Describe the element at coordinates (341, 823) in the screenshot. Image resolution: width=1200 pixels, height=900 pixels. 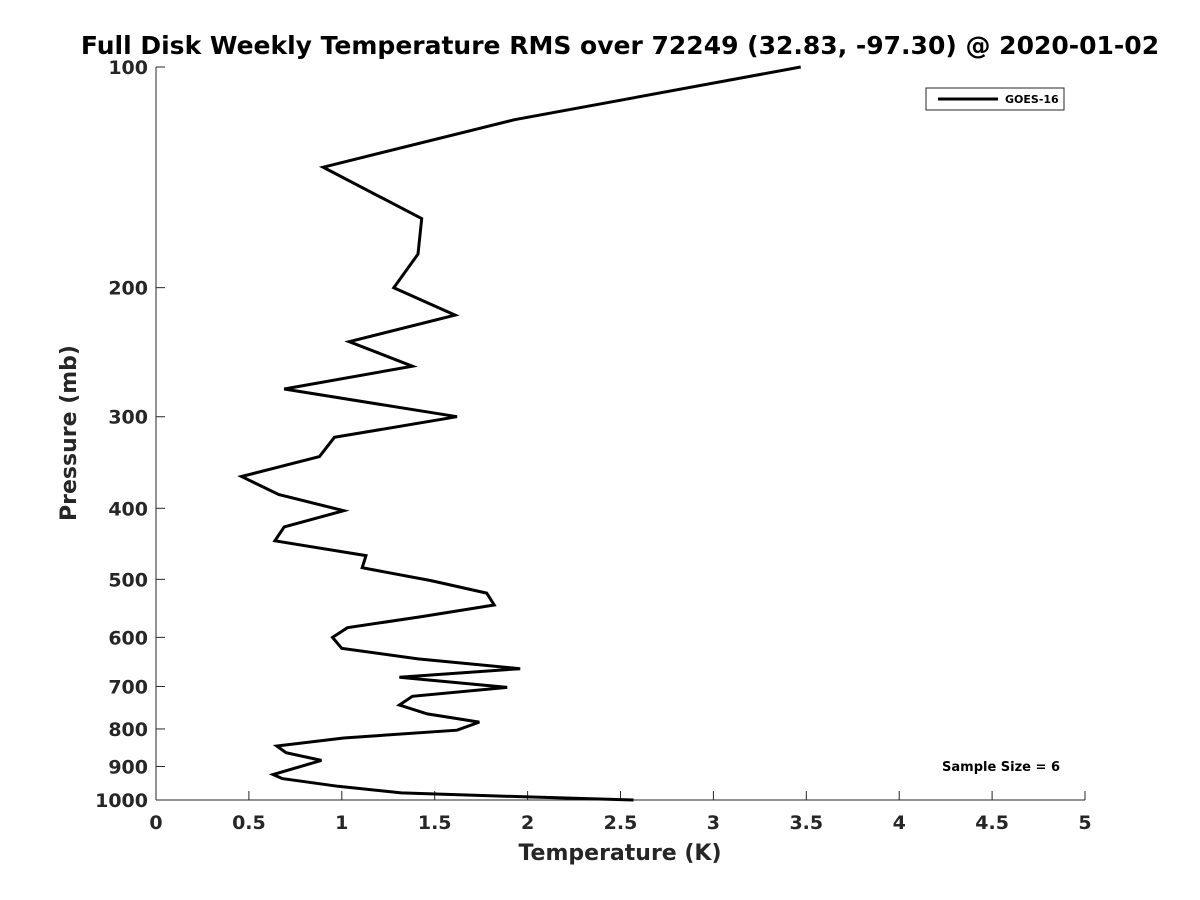
I see `x-tick-label: 1` at that location.